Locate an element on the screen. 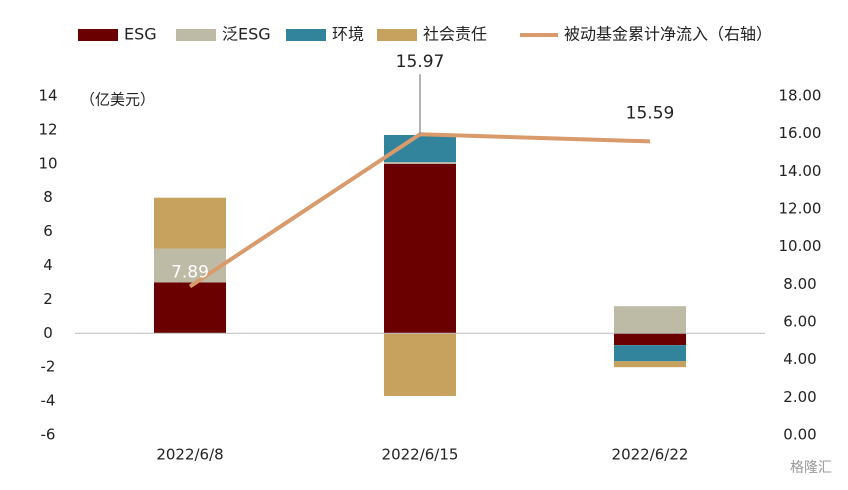  y2-tick-label: 10.00 is located at coordinates (800, 246).